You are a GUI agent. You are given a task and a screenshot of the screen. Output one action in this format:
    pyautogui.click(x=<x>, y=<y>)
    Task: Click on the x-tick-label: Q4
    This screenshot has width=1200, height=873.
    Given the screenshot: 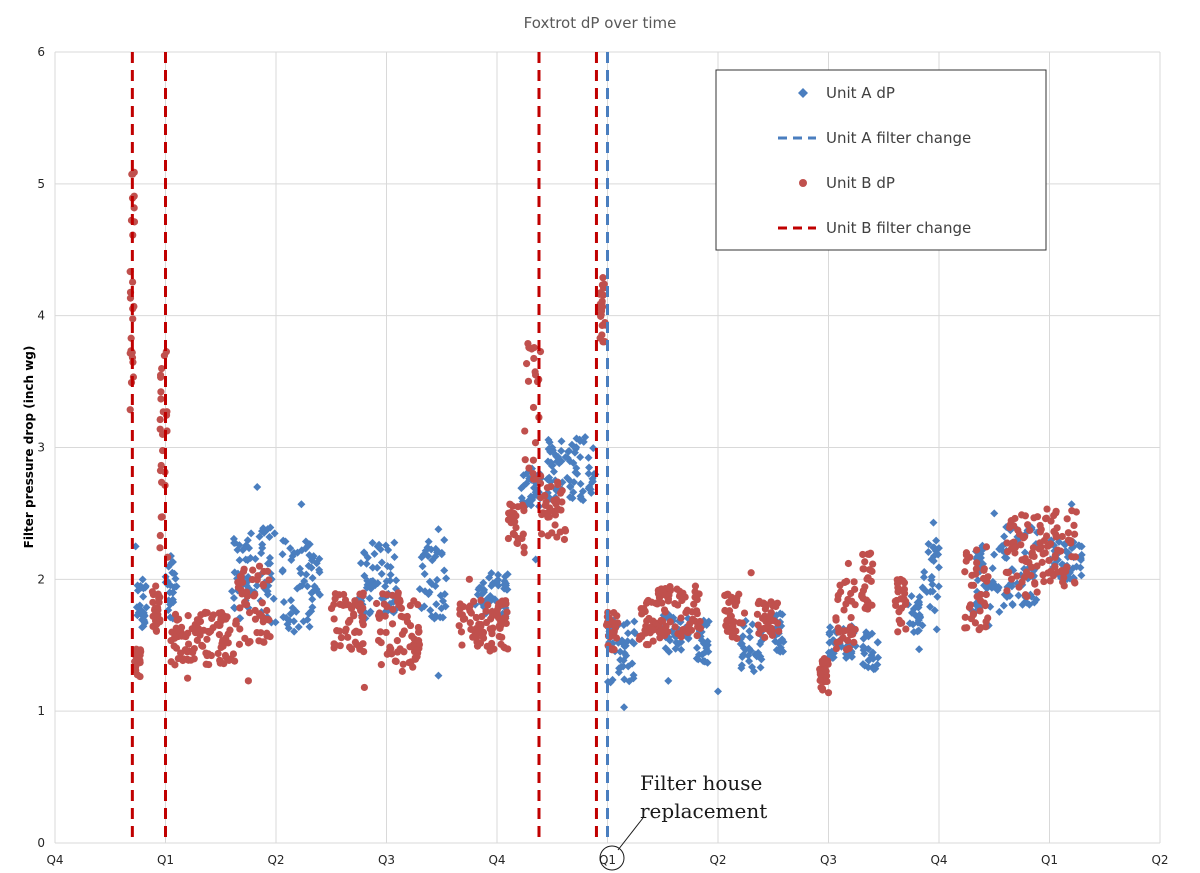 What is the action you would take?
    pyautogui.click(x=496, y=860)
    